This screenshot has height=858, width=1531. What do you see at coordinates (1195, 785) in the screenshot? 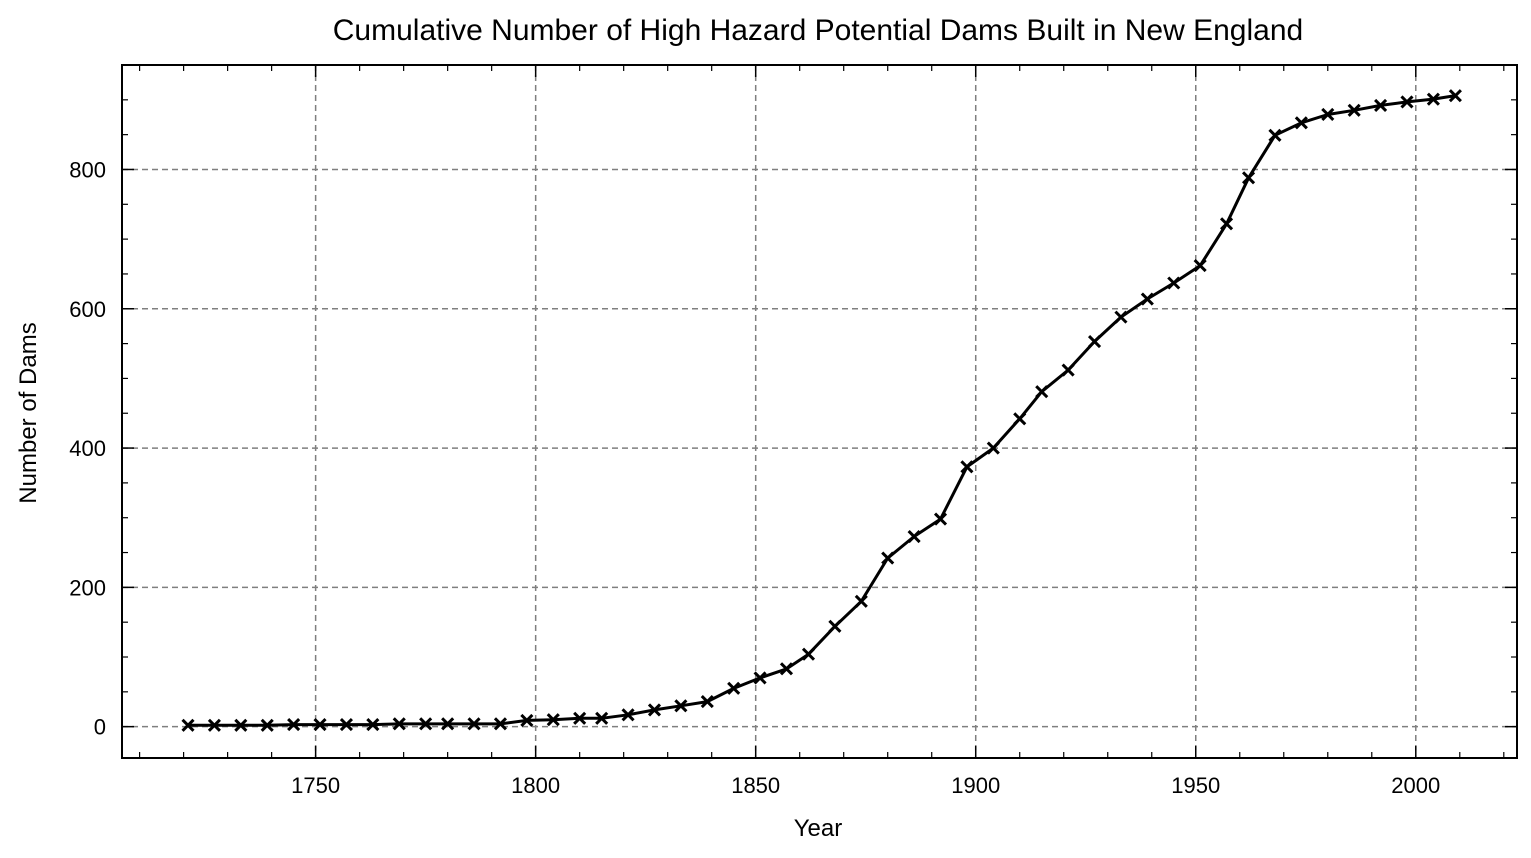
I see `x-tick-label: 1950` at bounding box center [1195, 785].